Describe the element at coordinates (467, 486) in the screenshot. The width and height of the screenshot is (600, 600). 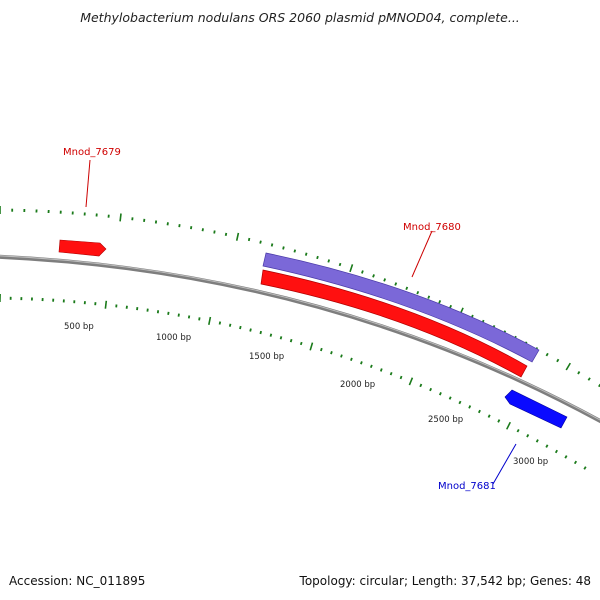
I see `gene-label: Mnod_7681` at that location.